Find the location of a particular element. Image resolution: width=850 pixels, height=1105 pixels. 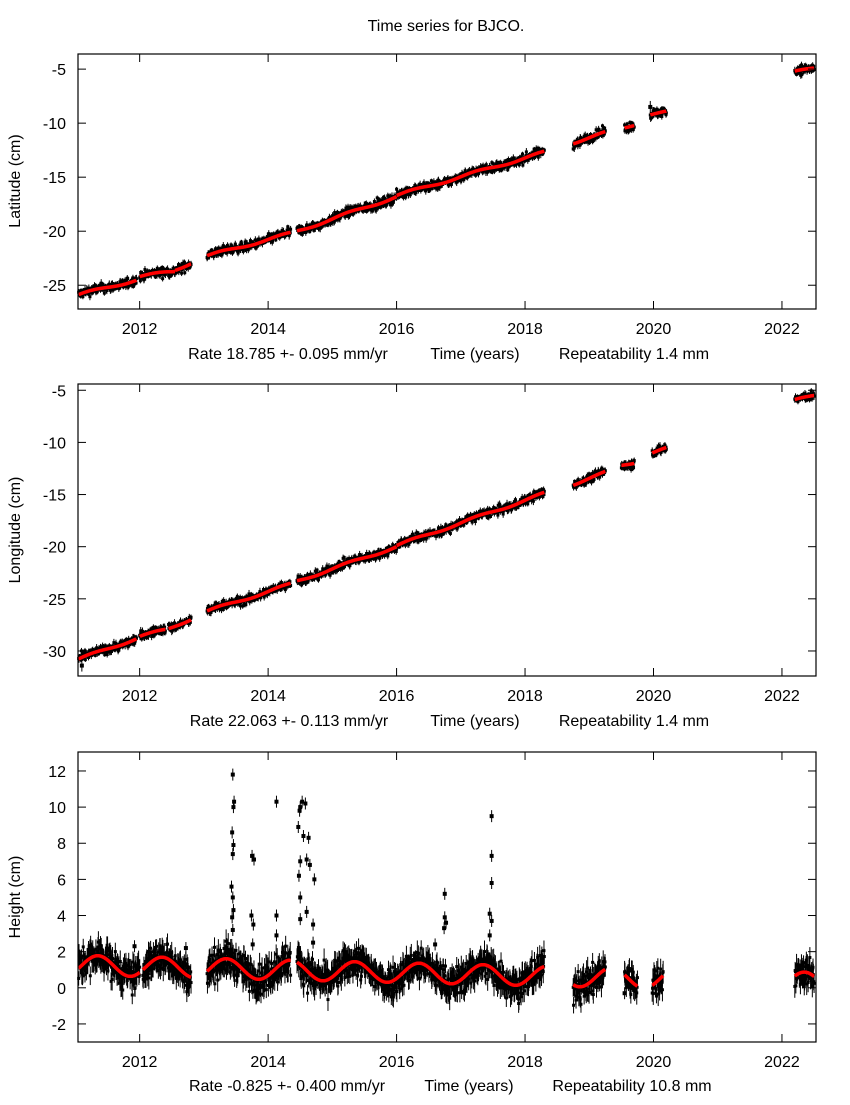

y-tick-label: -2 is located at coordinates (59, 1025).